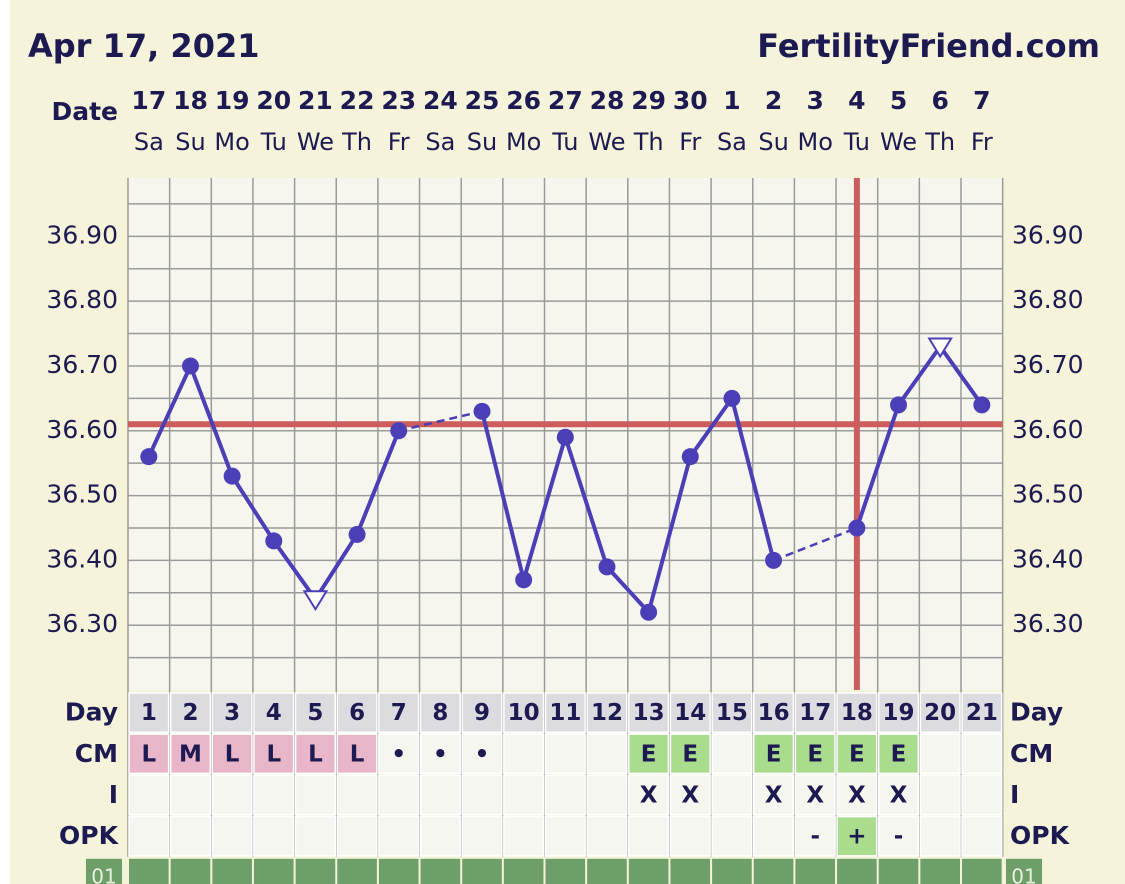 The height and width of the screenshot is (884, 1125). Describe the element at coordinates (356, 142) in the screenshot. I see `weekday-label: Th` at that location.